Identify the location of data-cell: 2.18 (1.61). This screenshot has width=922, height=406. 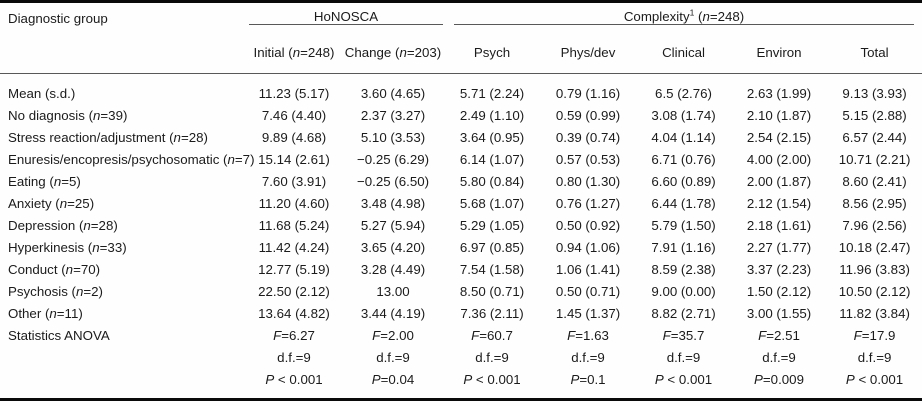
(779, 225).